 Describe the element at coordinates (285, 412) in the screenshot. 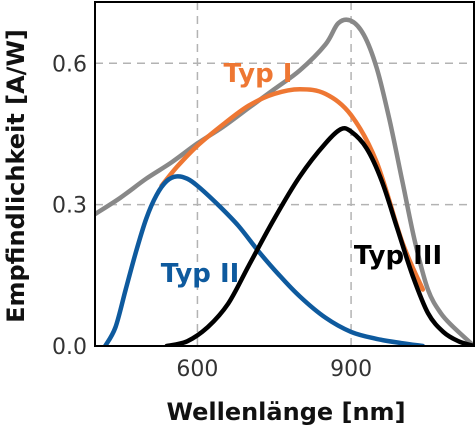

I see `x-axis-label: Wellenlänge [nm]` at that location.